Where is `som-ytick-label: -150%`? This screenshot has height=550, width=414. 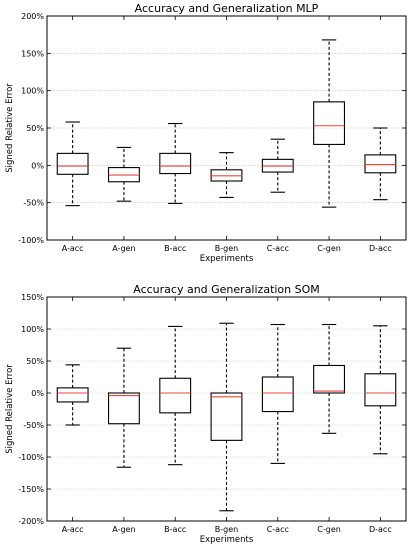 som-ytick-label: -150% is located at coordinates (31, 489).